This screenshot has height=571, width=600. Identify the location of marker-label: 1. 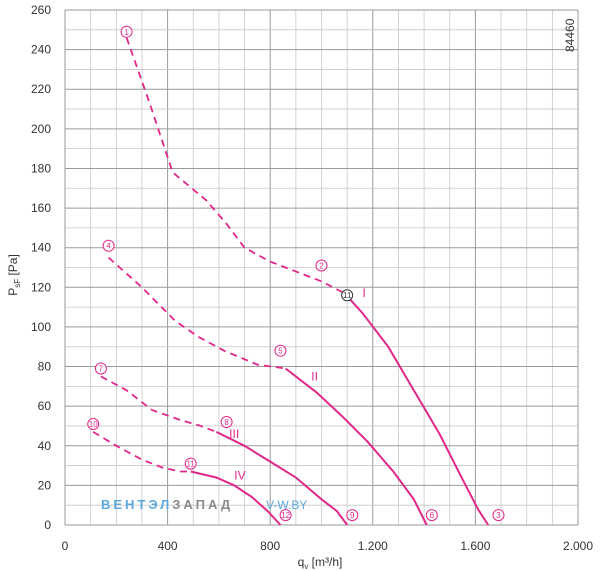
(126, 32).